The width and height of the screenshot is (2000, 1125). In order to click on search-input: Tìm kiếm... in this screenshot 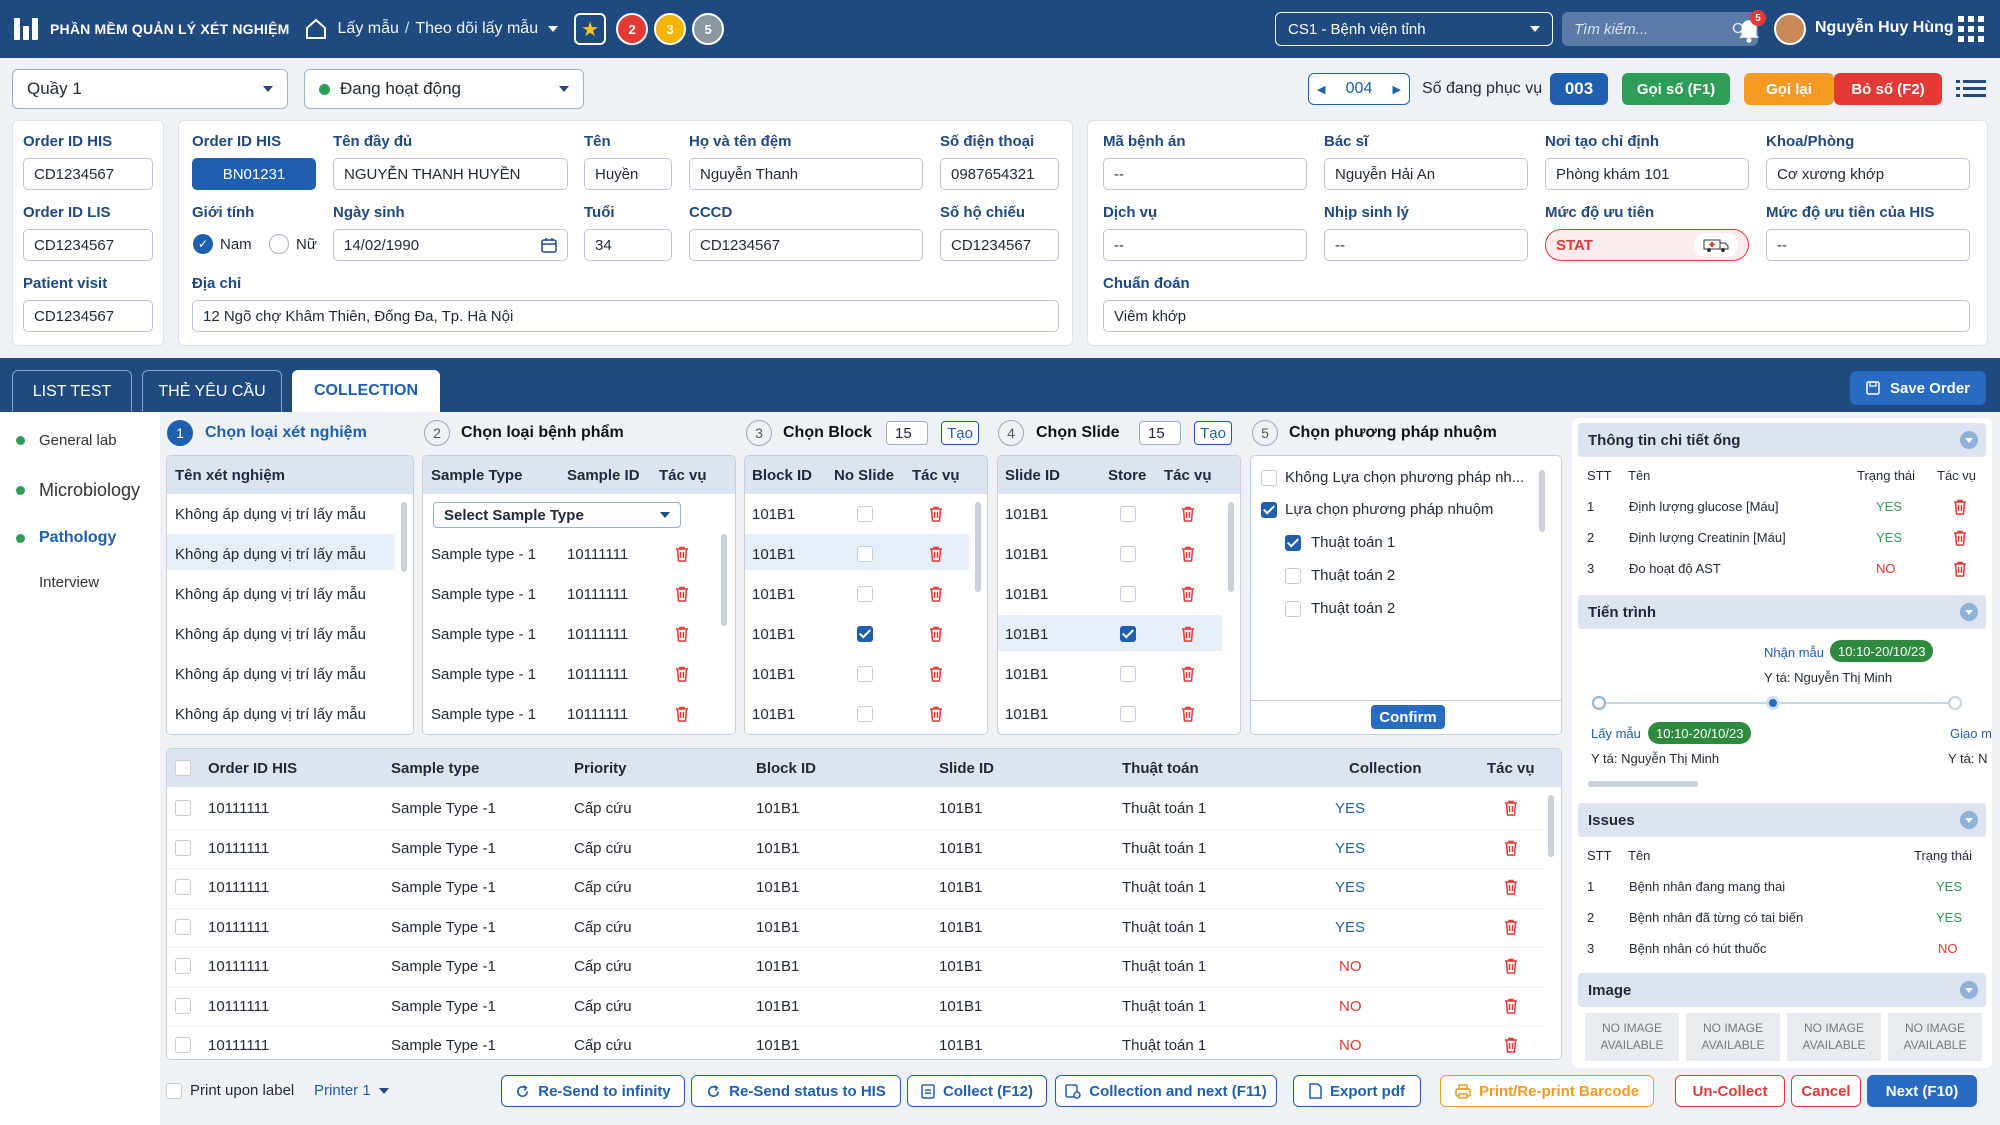, I will do `click(1660, 29)`.